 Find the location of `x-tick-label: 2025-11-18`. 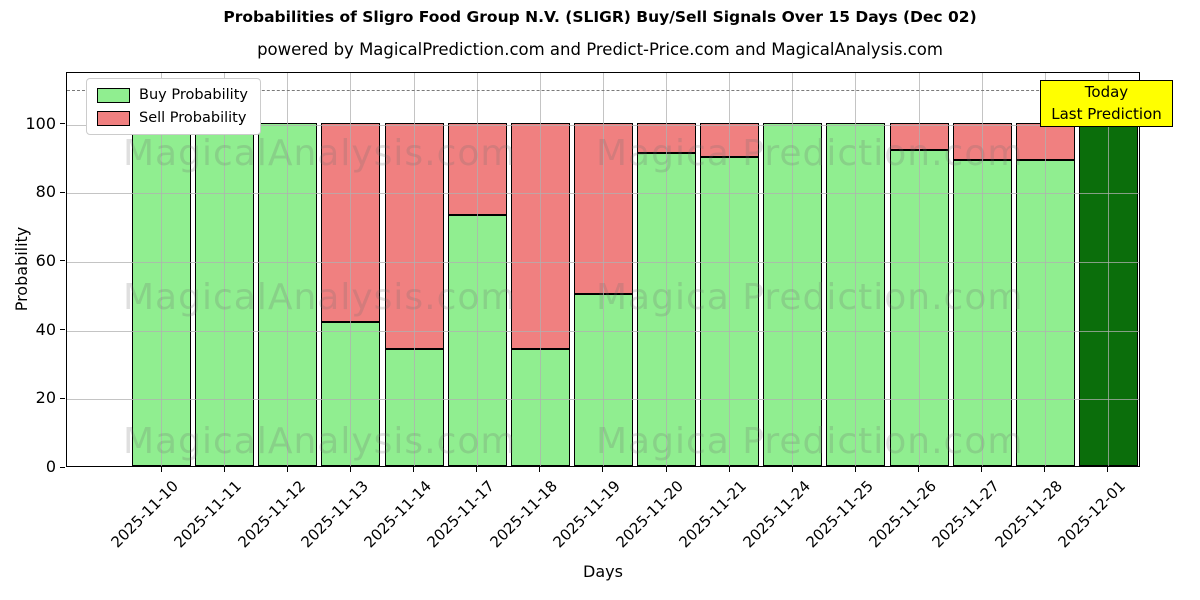

x-tick-label: 2025-11-18 is located at coordinates (524, 514).